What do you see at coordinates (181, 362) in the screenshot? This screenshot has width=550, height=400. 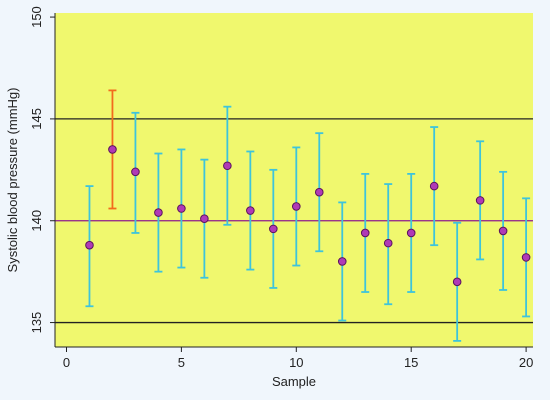 I see `x-tick-label-5: 5` at bounding box center [181, 362].